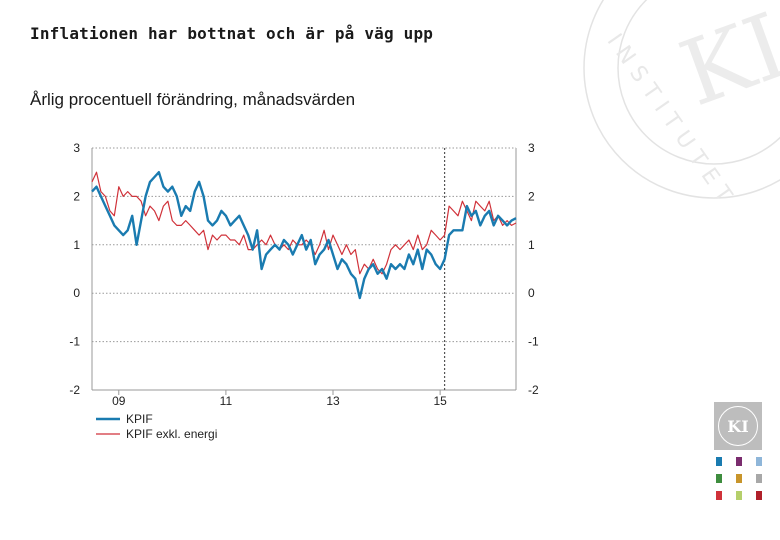 This screenshot has width=780, height=540. I want to click on y-tick-right: 1, so click(531, 245).